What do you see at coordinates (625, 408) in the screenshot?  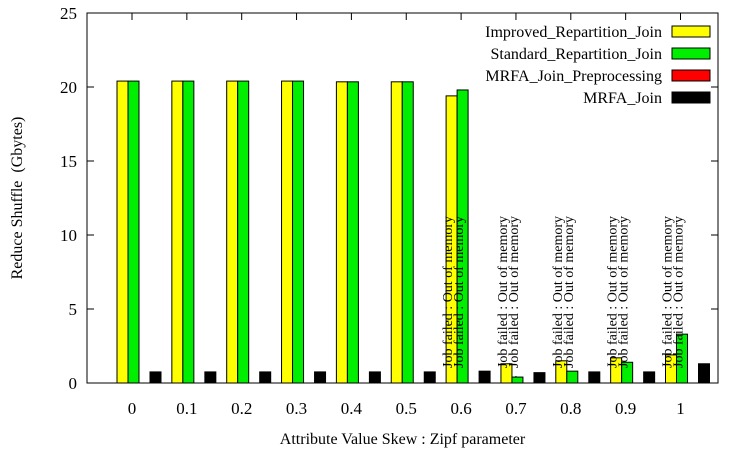 I see `x-tick-label: 0.9` at bounding box center [625, 408].